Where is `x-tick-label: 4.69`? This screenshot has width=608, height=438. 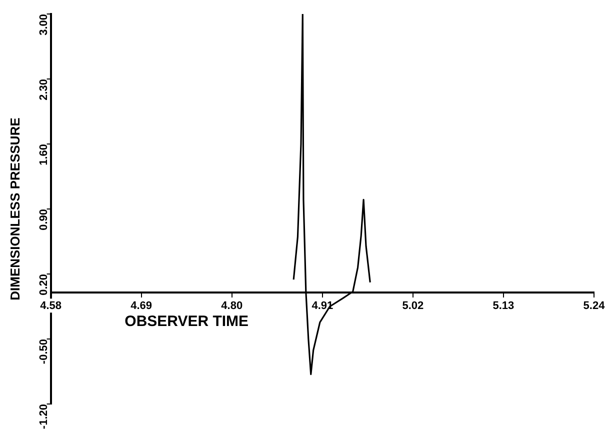
x-tick-label: 4.69 is located at coordinates (141, 306).